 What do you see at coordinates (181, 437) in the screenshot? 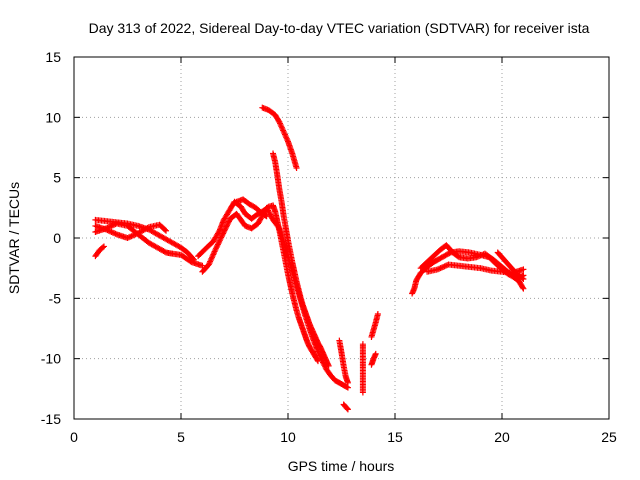
I see `x-tick-label: 5` at bounding box center [181, 437].